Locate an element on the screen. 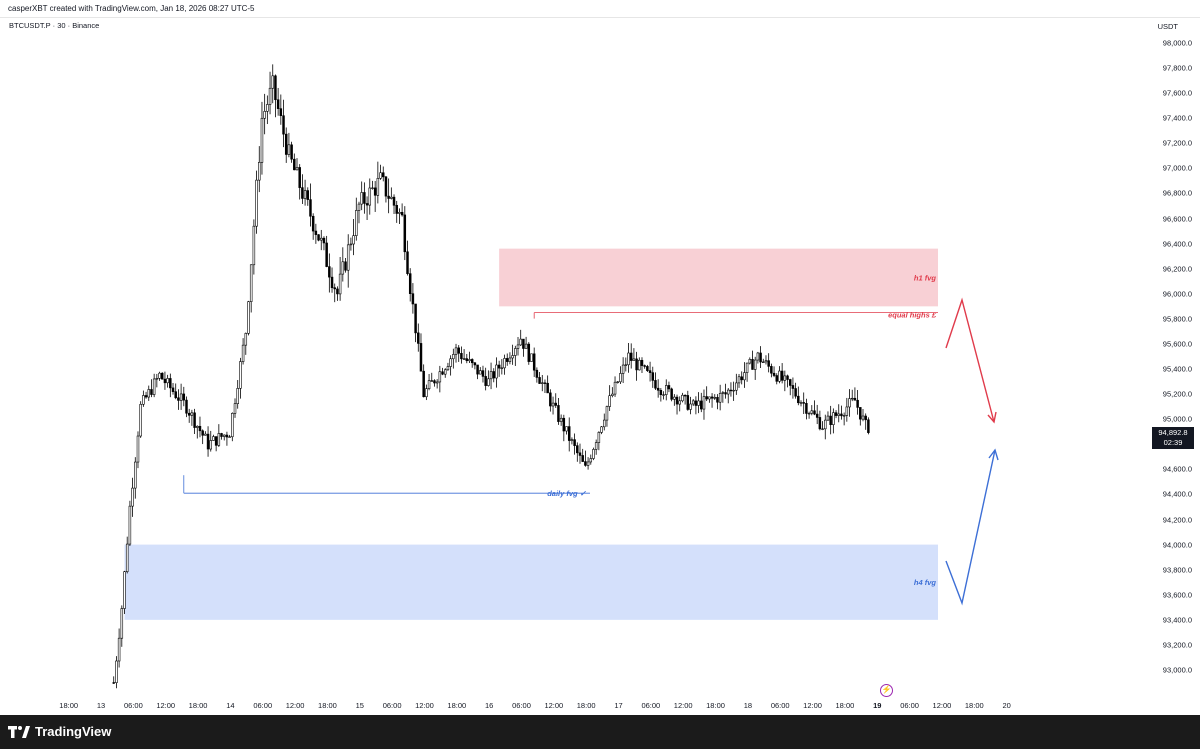  price-tick: 97,600.0 is located at coordinates (1177, 93).